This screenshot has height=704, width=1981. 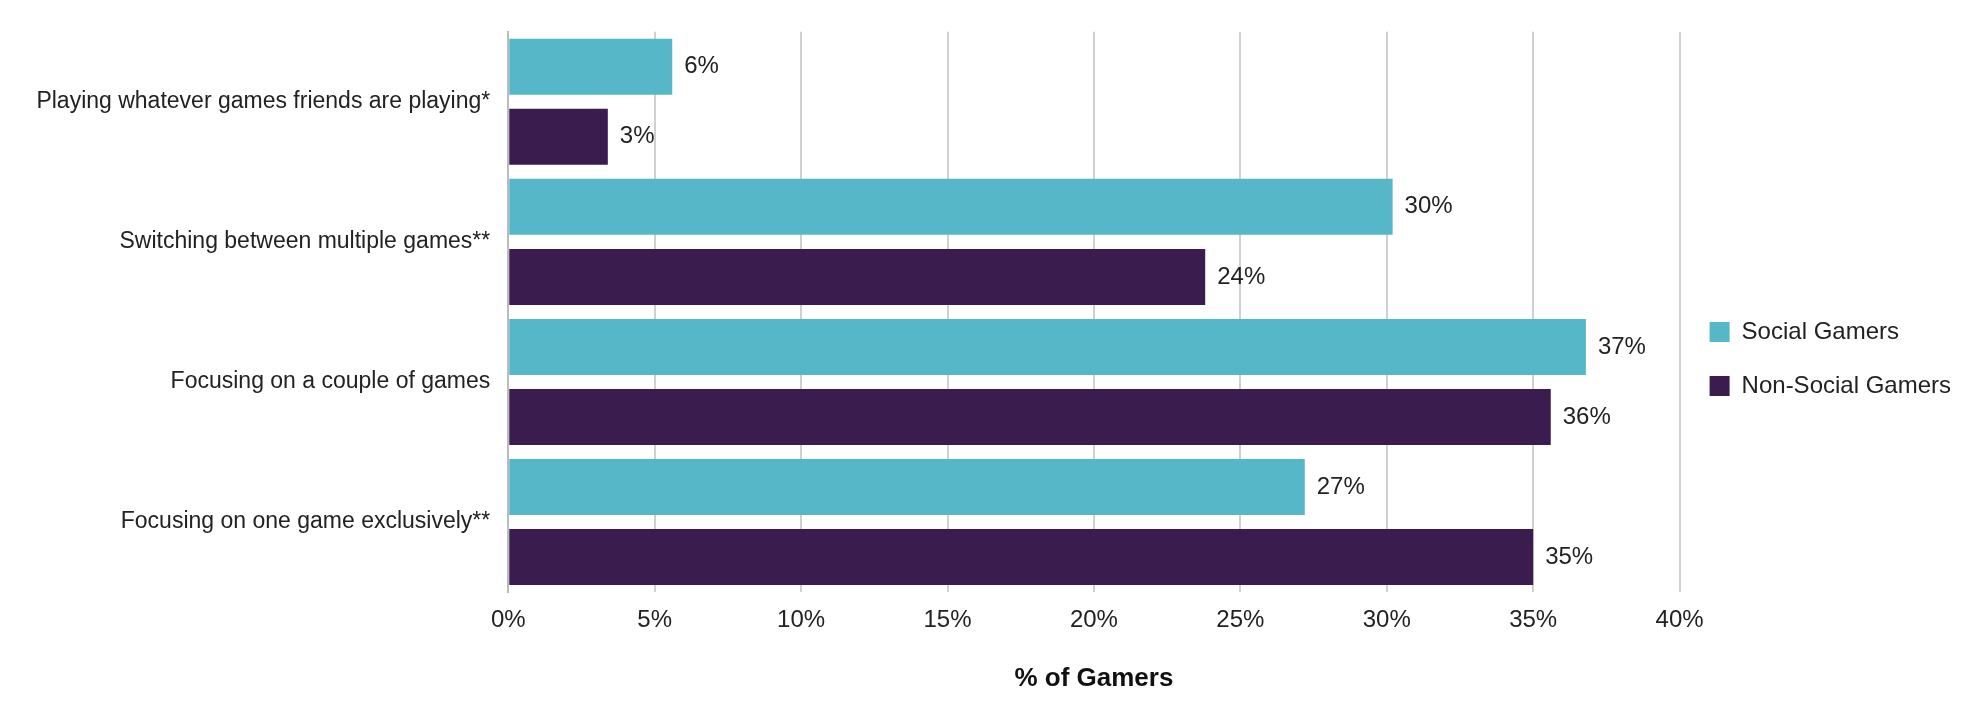 What do you see at coordinates (701, 65) in the screenshot?
I see `data-label: 6%` at bounding box center [701, 65].